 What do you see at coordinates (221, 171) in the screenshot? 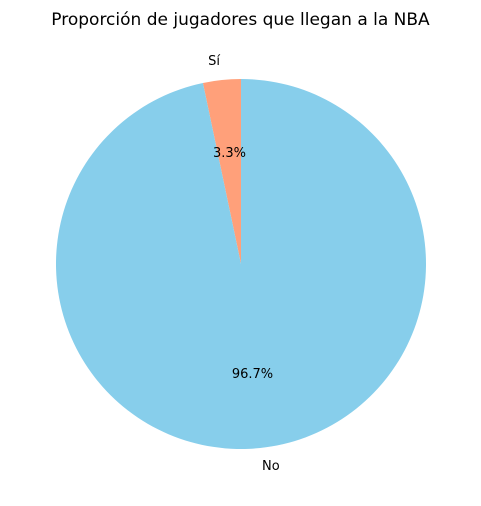
I see `pie-slice-si` at bounding box center [221, 171].